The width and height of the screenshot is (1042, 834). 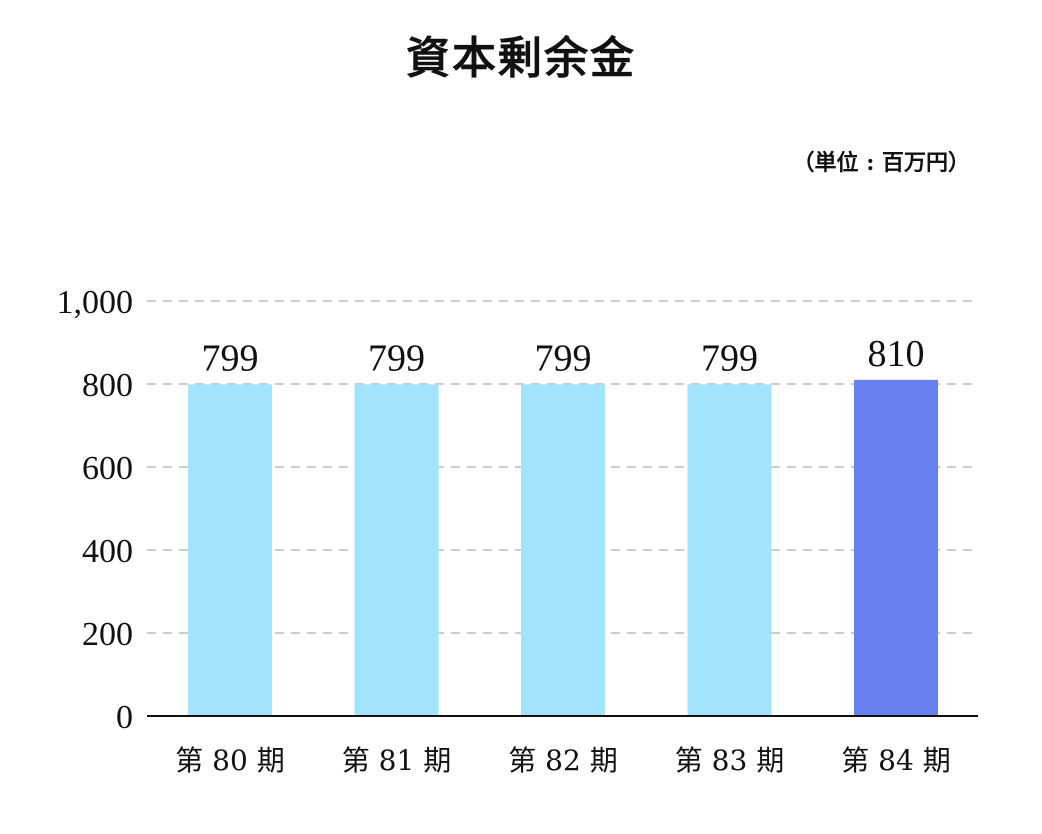 What do you see at coordinates (95, 302) in the screenshot?
I see `y-tick-label: 1,000` at bounding box center [95, 302].